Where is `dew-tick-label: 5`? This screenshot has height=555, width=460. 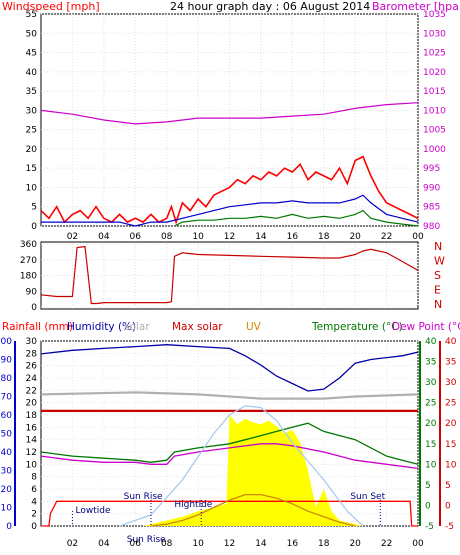 dew-tick-label: 5 is located at coordinates (448, 486).